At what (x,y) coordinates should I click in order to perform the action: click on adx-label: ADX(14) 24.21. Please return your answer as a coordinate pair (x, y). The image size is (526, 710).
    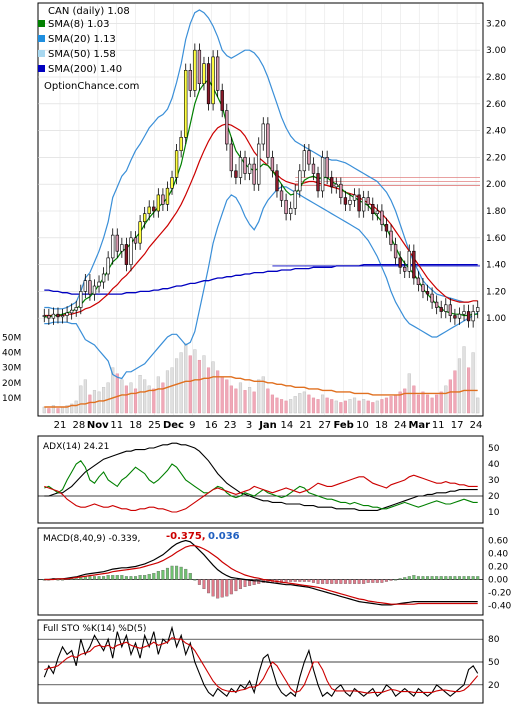
    Looking at the image, I should click on (76, 447).